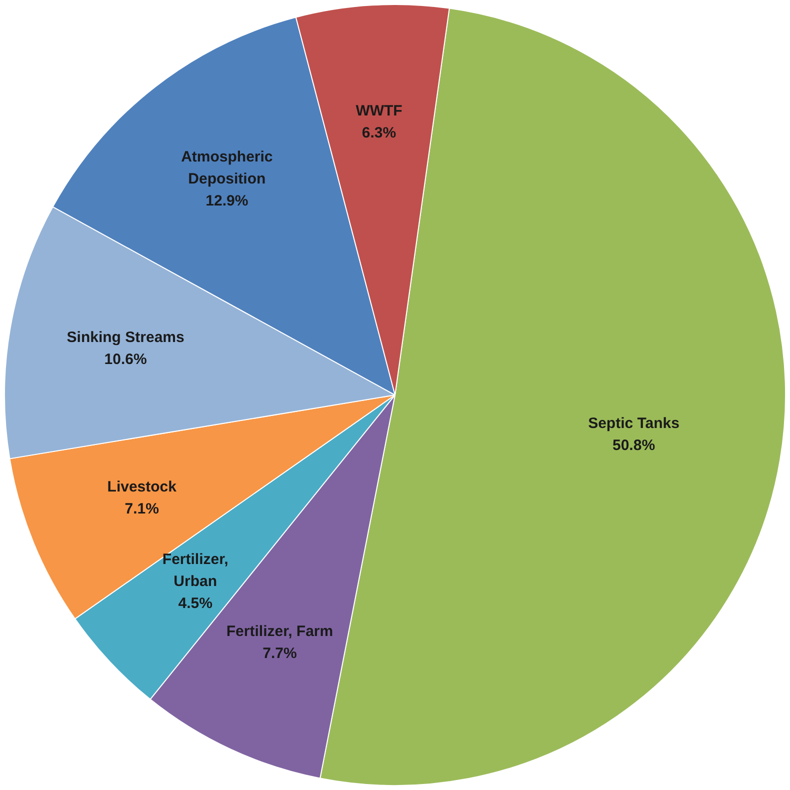 This screenshot has height=790, width=790. Describe the element at coordinates (195, 570) in the screenshot. I see `slice-label: Fertilizer, Urban` at that location.